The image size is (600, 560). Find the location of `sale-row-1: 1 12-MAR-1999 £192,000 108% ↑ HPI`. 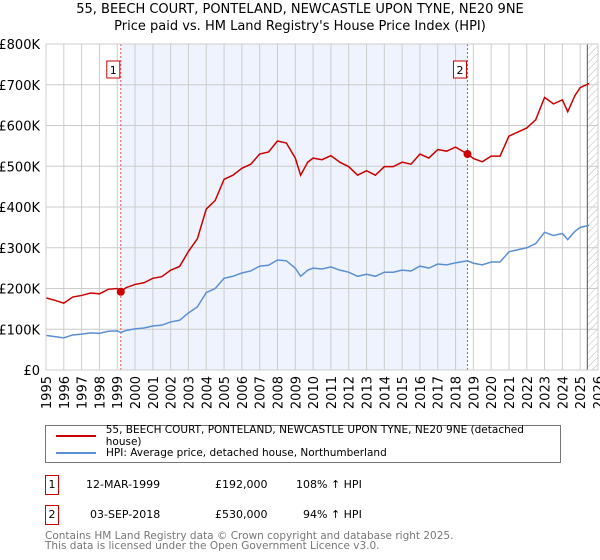

sale-row-1: 1 12-MAR-1999 £192,000 108% ↑ HPI is located at coordinates (295, 485).